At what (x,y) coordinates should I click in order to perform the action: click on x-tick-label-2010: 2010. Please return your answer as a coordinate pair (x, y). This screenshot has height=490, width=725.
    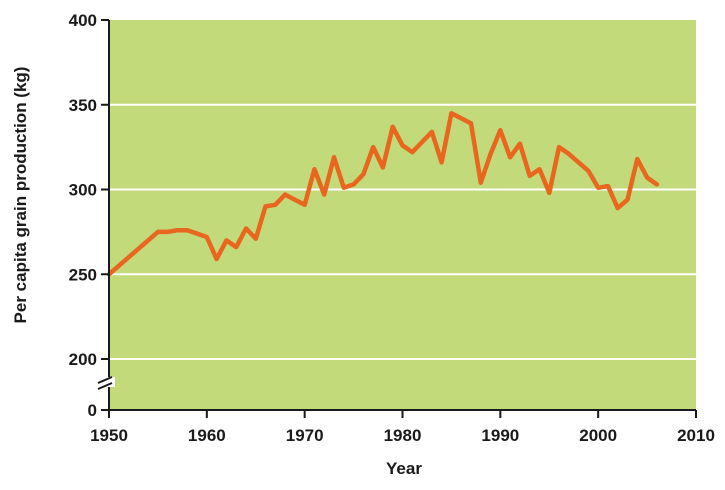
    Looking at the image, I should click on (696, 435).